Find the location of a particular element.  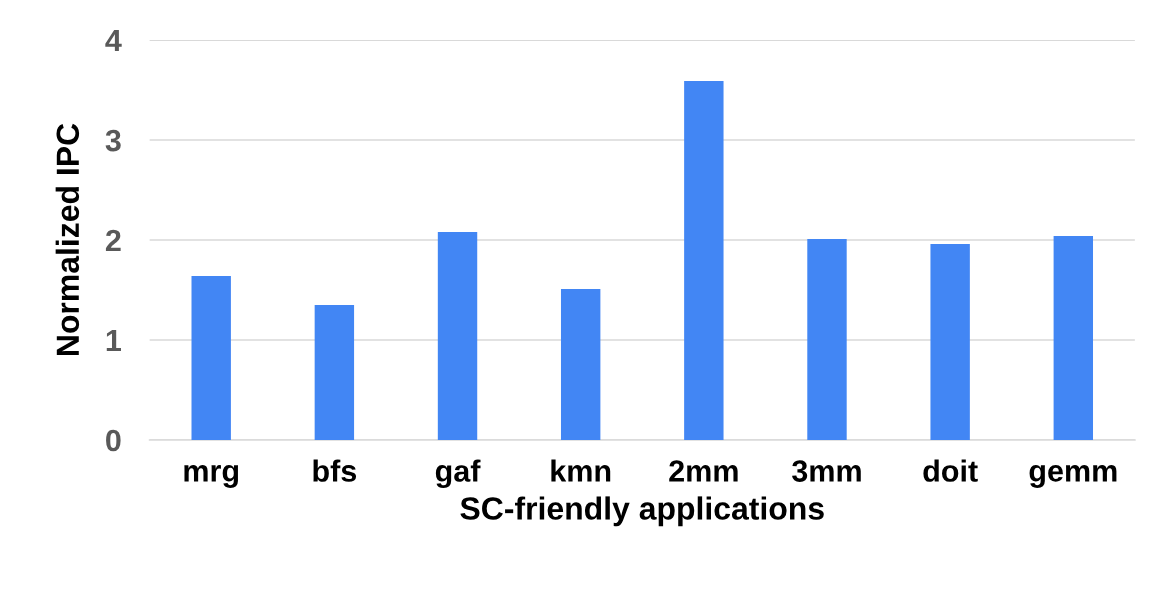

y-tick-label: 1 is located at coordinates (113, 341).